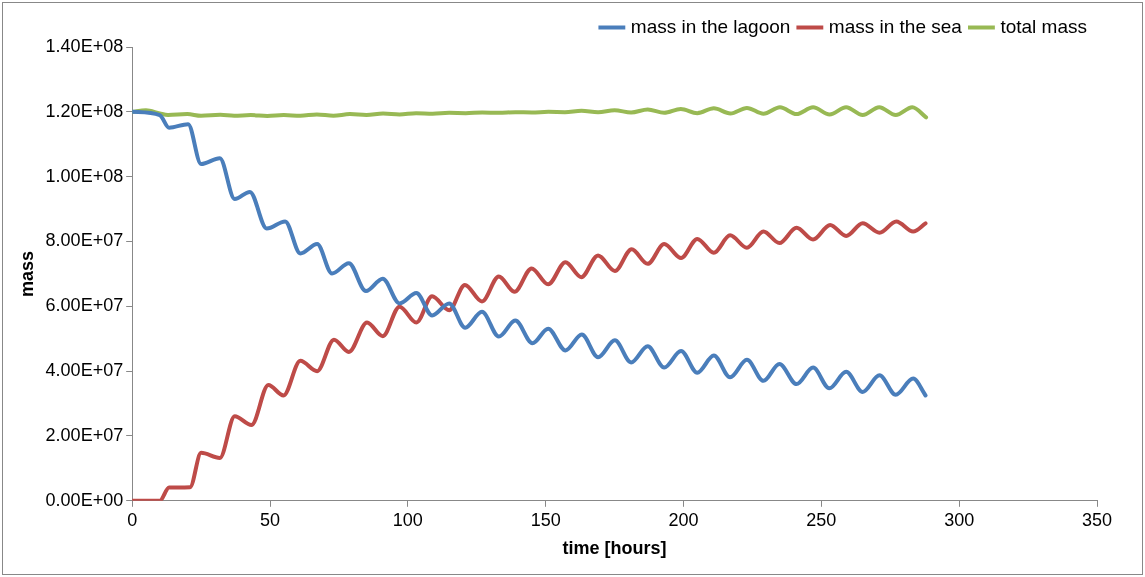 Image resolution: width=1145 pixels, height=577 pixels. What do you see at coordinates (84, 305) in the screenshot?
I see `y-tick-label: 6.00E+07` at bounding box center [84, 305].